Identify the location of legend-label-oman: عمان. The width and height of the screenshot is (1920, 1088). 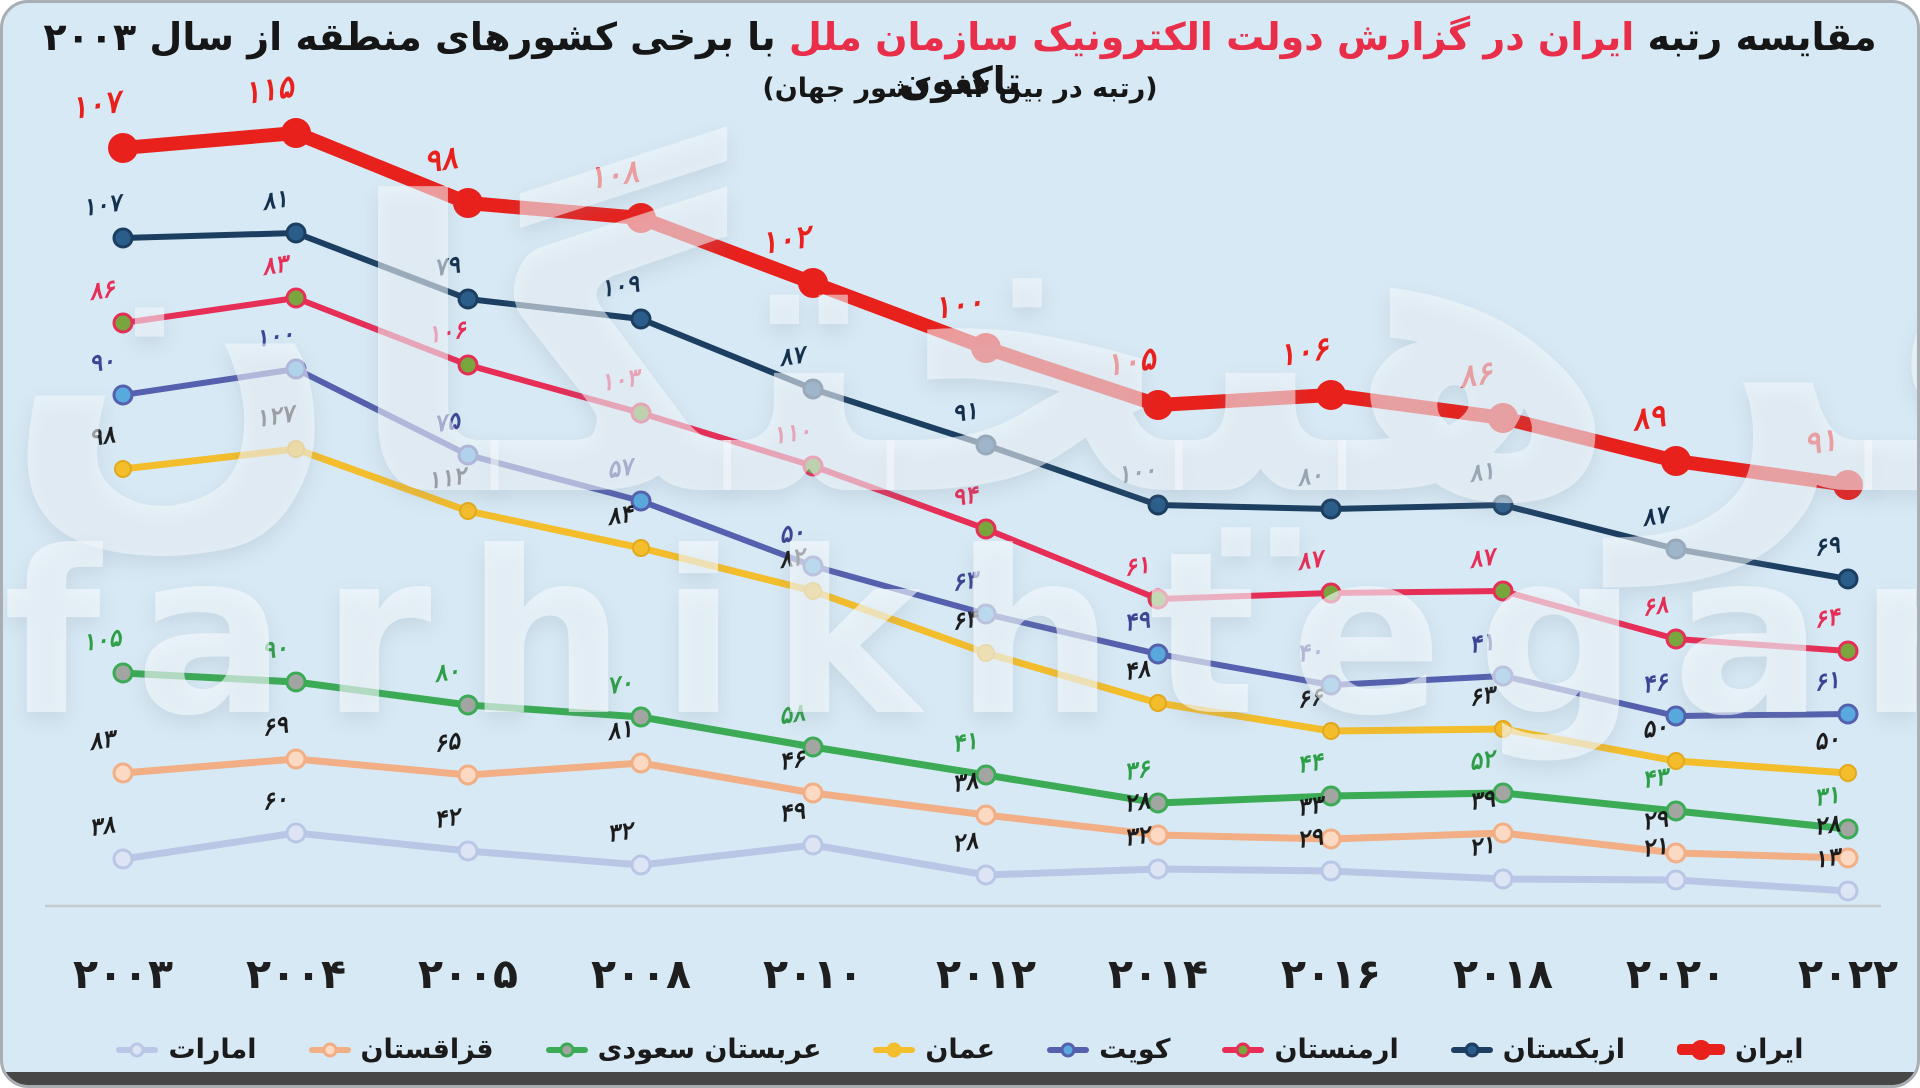
(960, 1049).